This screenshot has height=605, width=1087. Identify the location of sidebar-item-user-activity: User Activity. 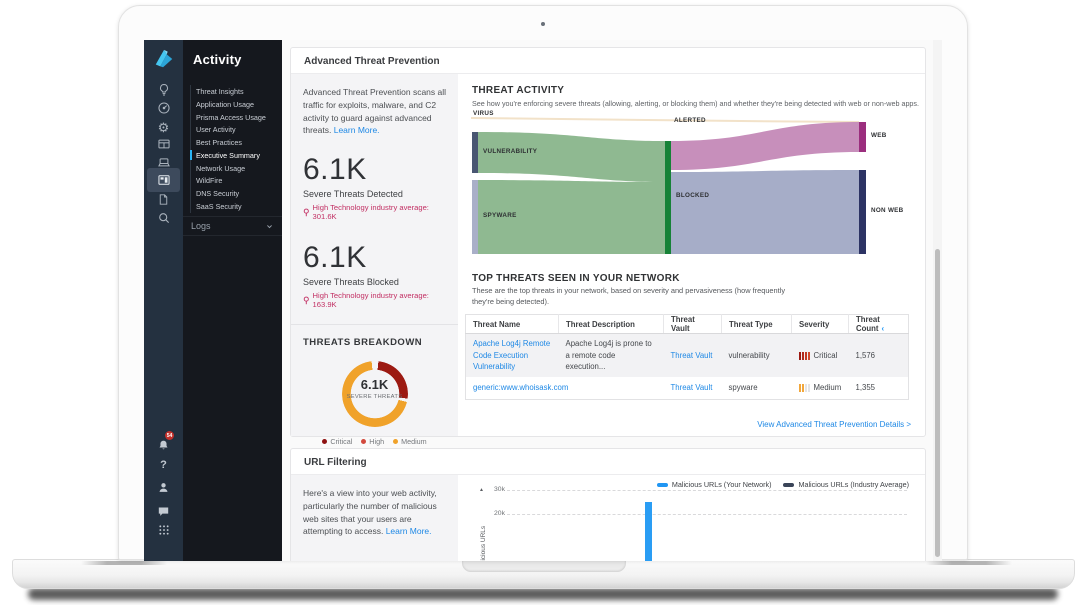
(216, 129).